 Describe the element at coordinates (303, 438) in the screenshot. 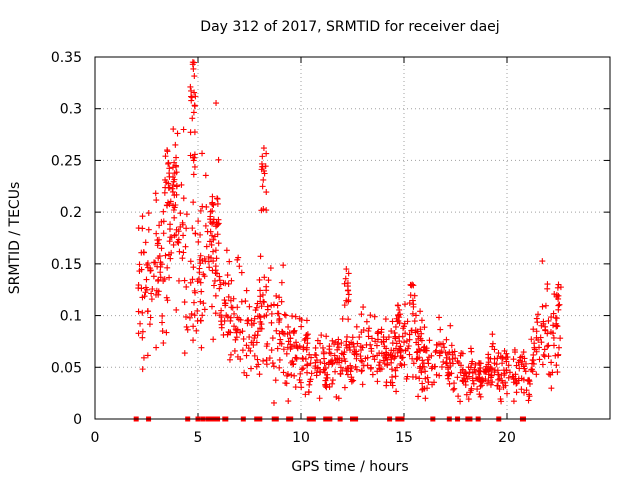

I see `x-tick-labels: 0 5 10 15 20` at that location.